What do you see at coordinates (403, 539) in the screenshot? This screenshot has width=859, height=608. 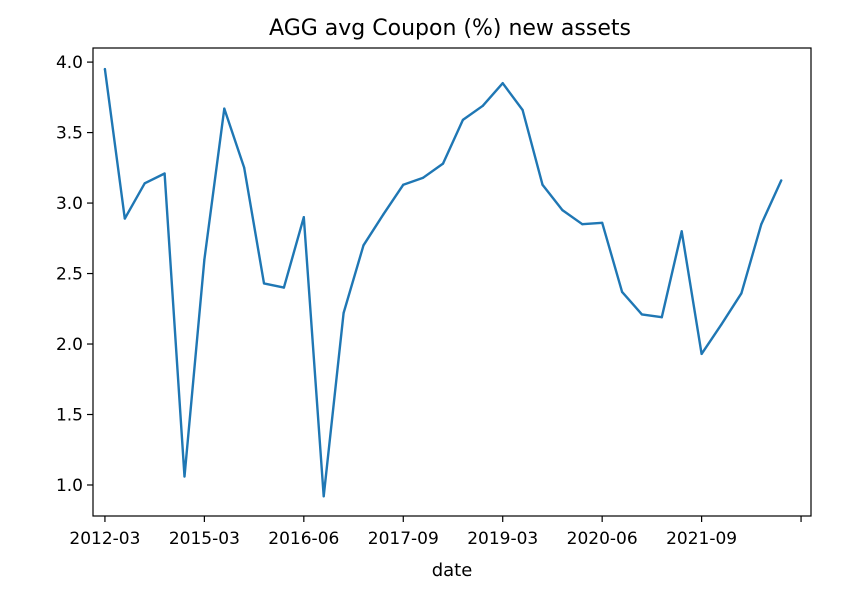 I see `x-tick-label: 2017-09` at bounding box center [403, 539].